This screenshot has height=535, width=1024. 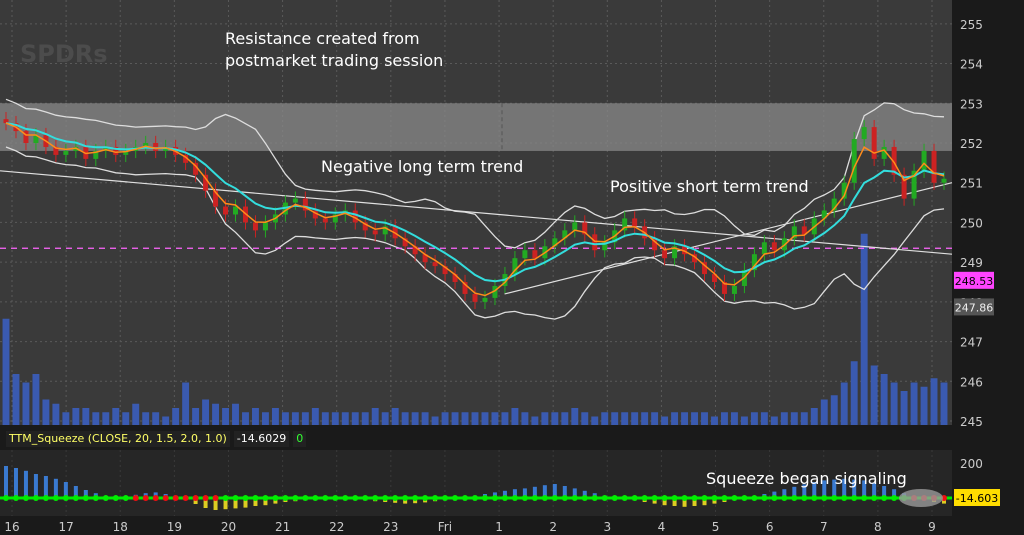 What do you see at coordinates (974, 307) in the screenshot?
I see `reference-price-badge-bg` at bounding box center [974, 307].